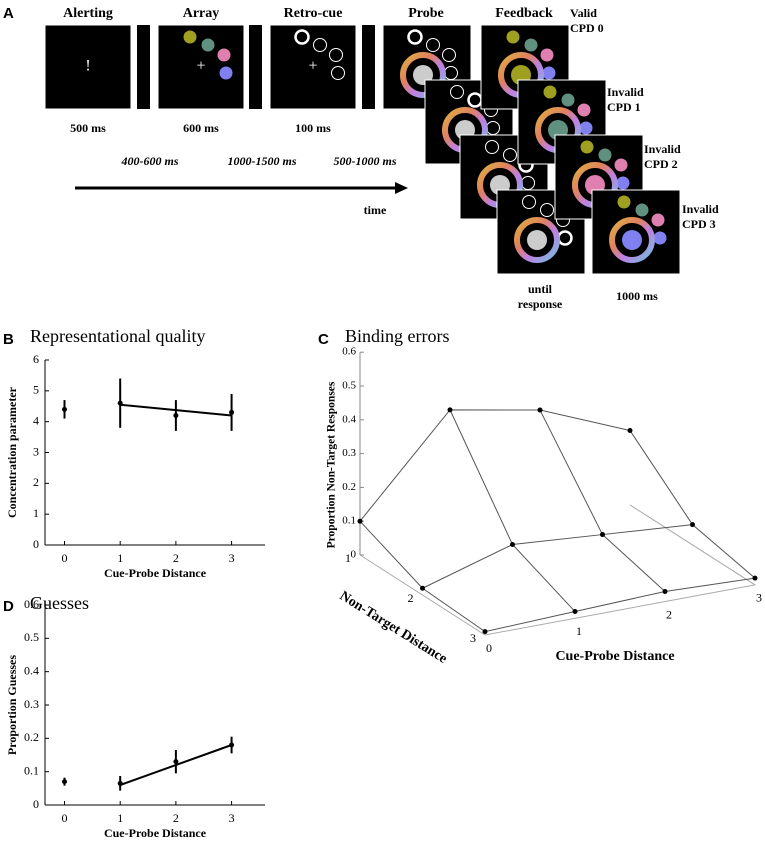 Image resolution: width=765 pixels, height=843 pixels. Describe the element at coordinates (393, 628) in the screenshot. I see `label: Non-Target Distance` at that location.